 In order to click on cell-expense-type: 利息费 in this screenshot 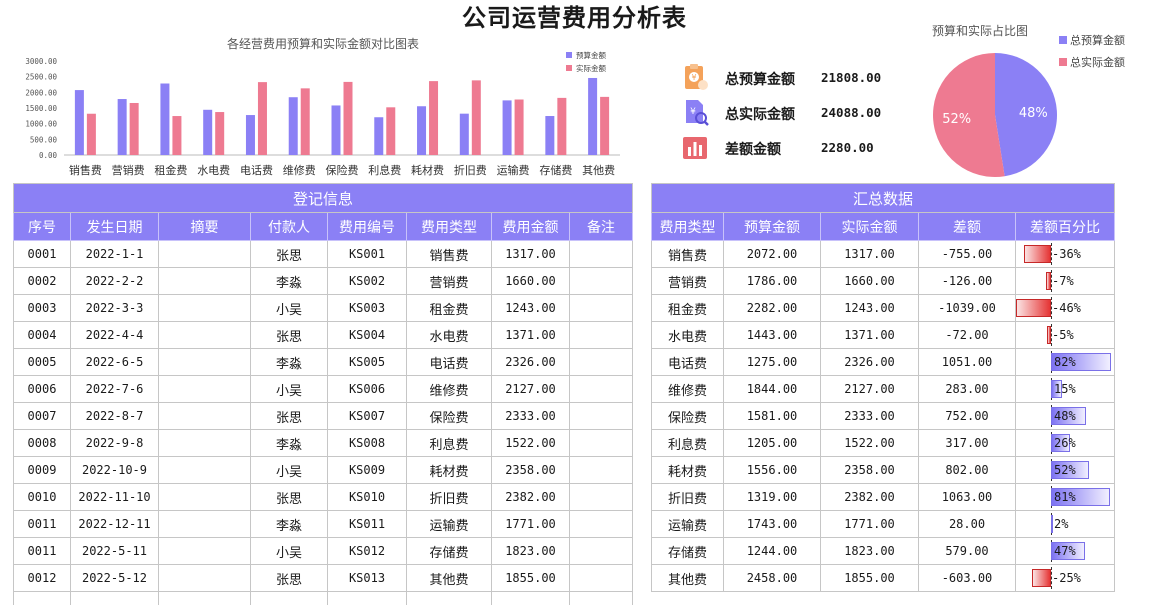, I will do `click(449, 443)`.